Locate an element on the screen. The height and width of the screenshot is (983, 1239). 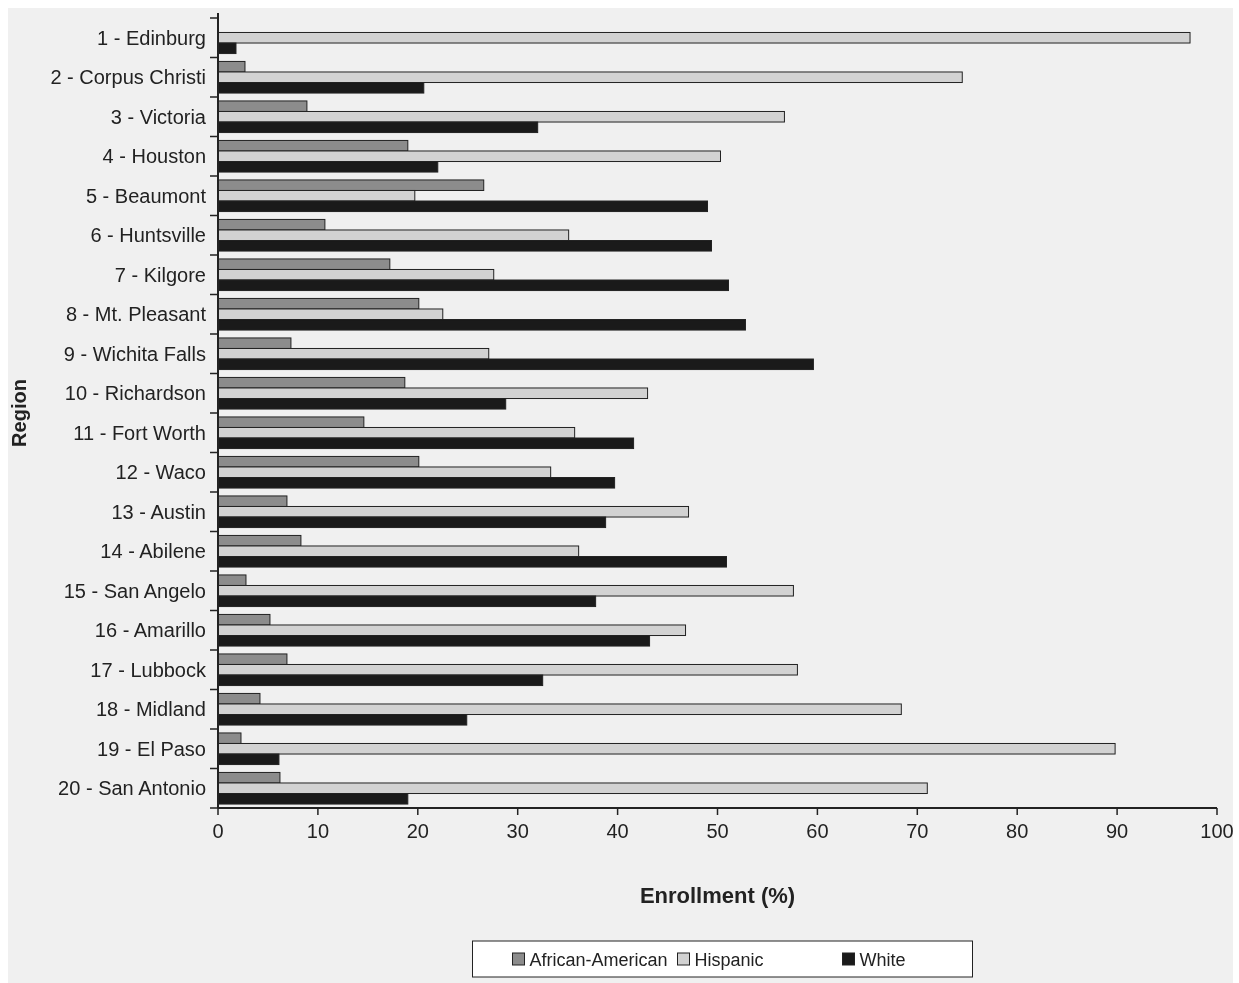
y-tick-label: 9 - Wichita Falls is located at coordinates (134, 353).